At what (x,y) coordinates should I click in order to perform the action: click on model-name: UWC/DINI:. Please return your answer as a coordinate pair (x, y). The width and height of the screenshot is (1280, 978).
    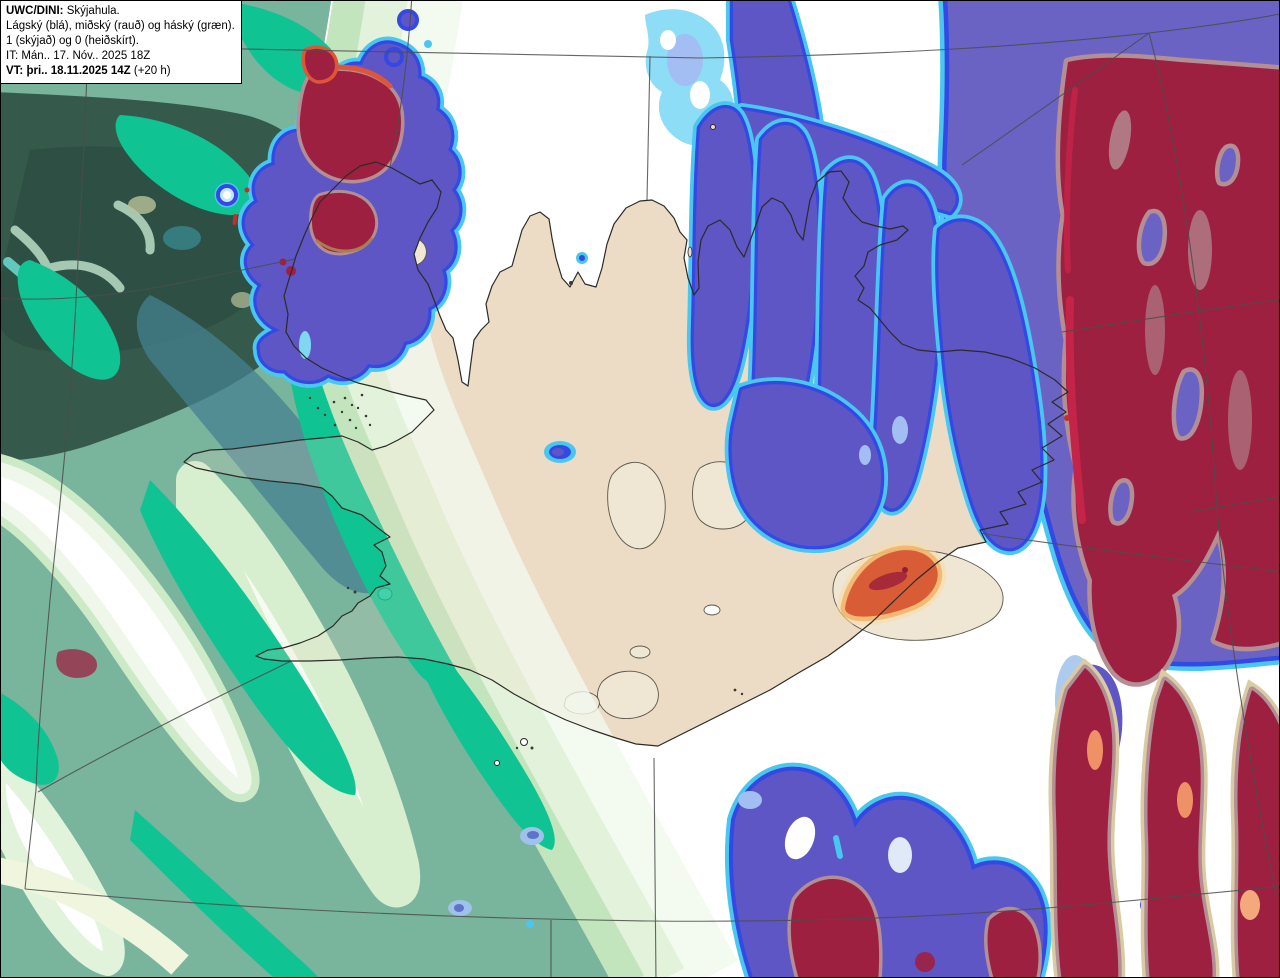
    Looking at the image, I should click on (35, 11).